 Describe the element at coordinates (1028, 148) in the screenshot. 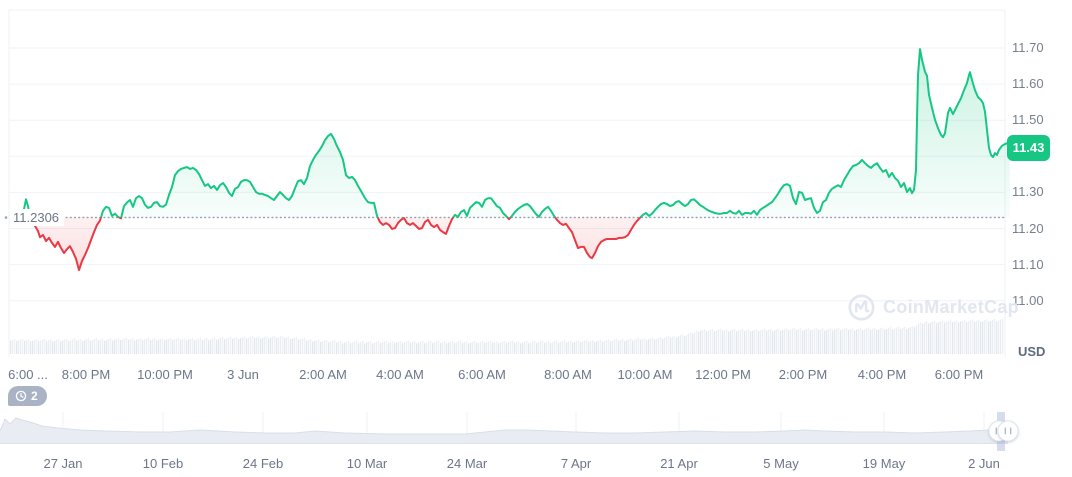

I see `current-price-badge: 11.43` at that location.